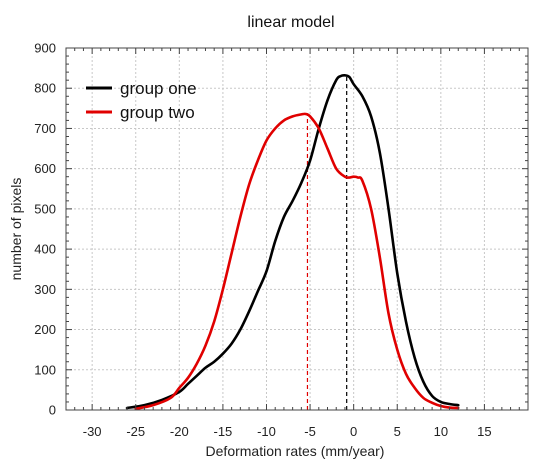 The width and height of the screenshot is (550, 474). I want to click on x-tick-label: -25, so click(135, 431).